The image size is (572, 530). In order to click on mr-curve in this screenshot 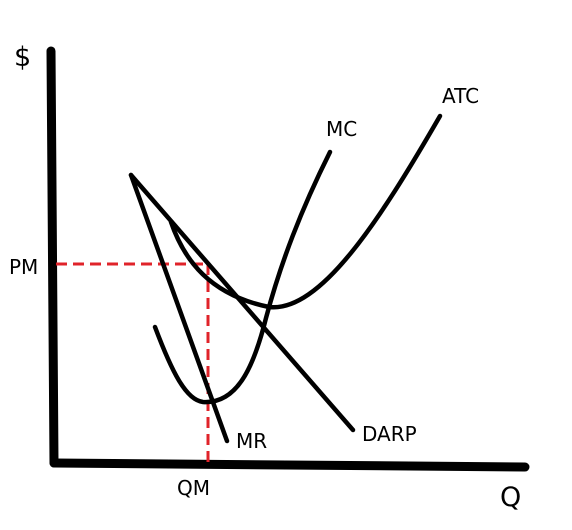, I will do `click(179, 308)`.